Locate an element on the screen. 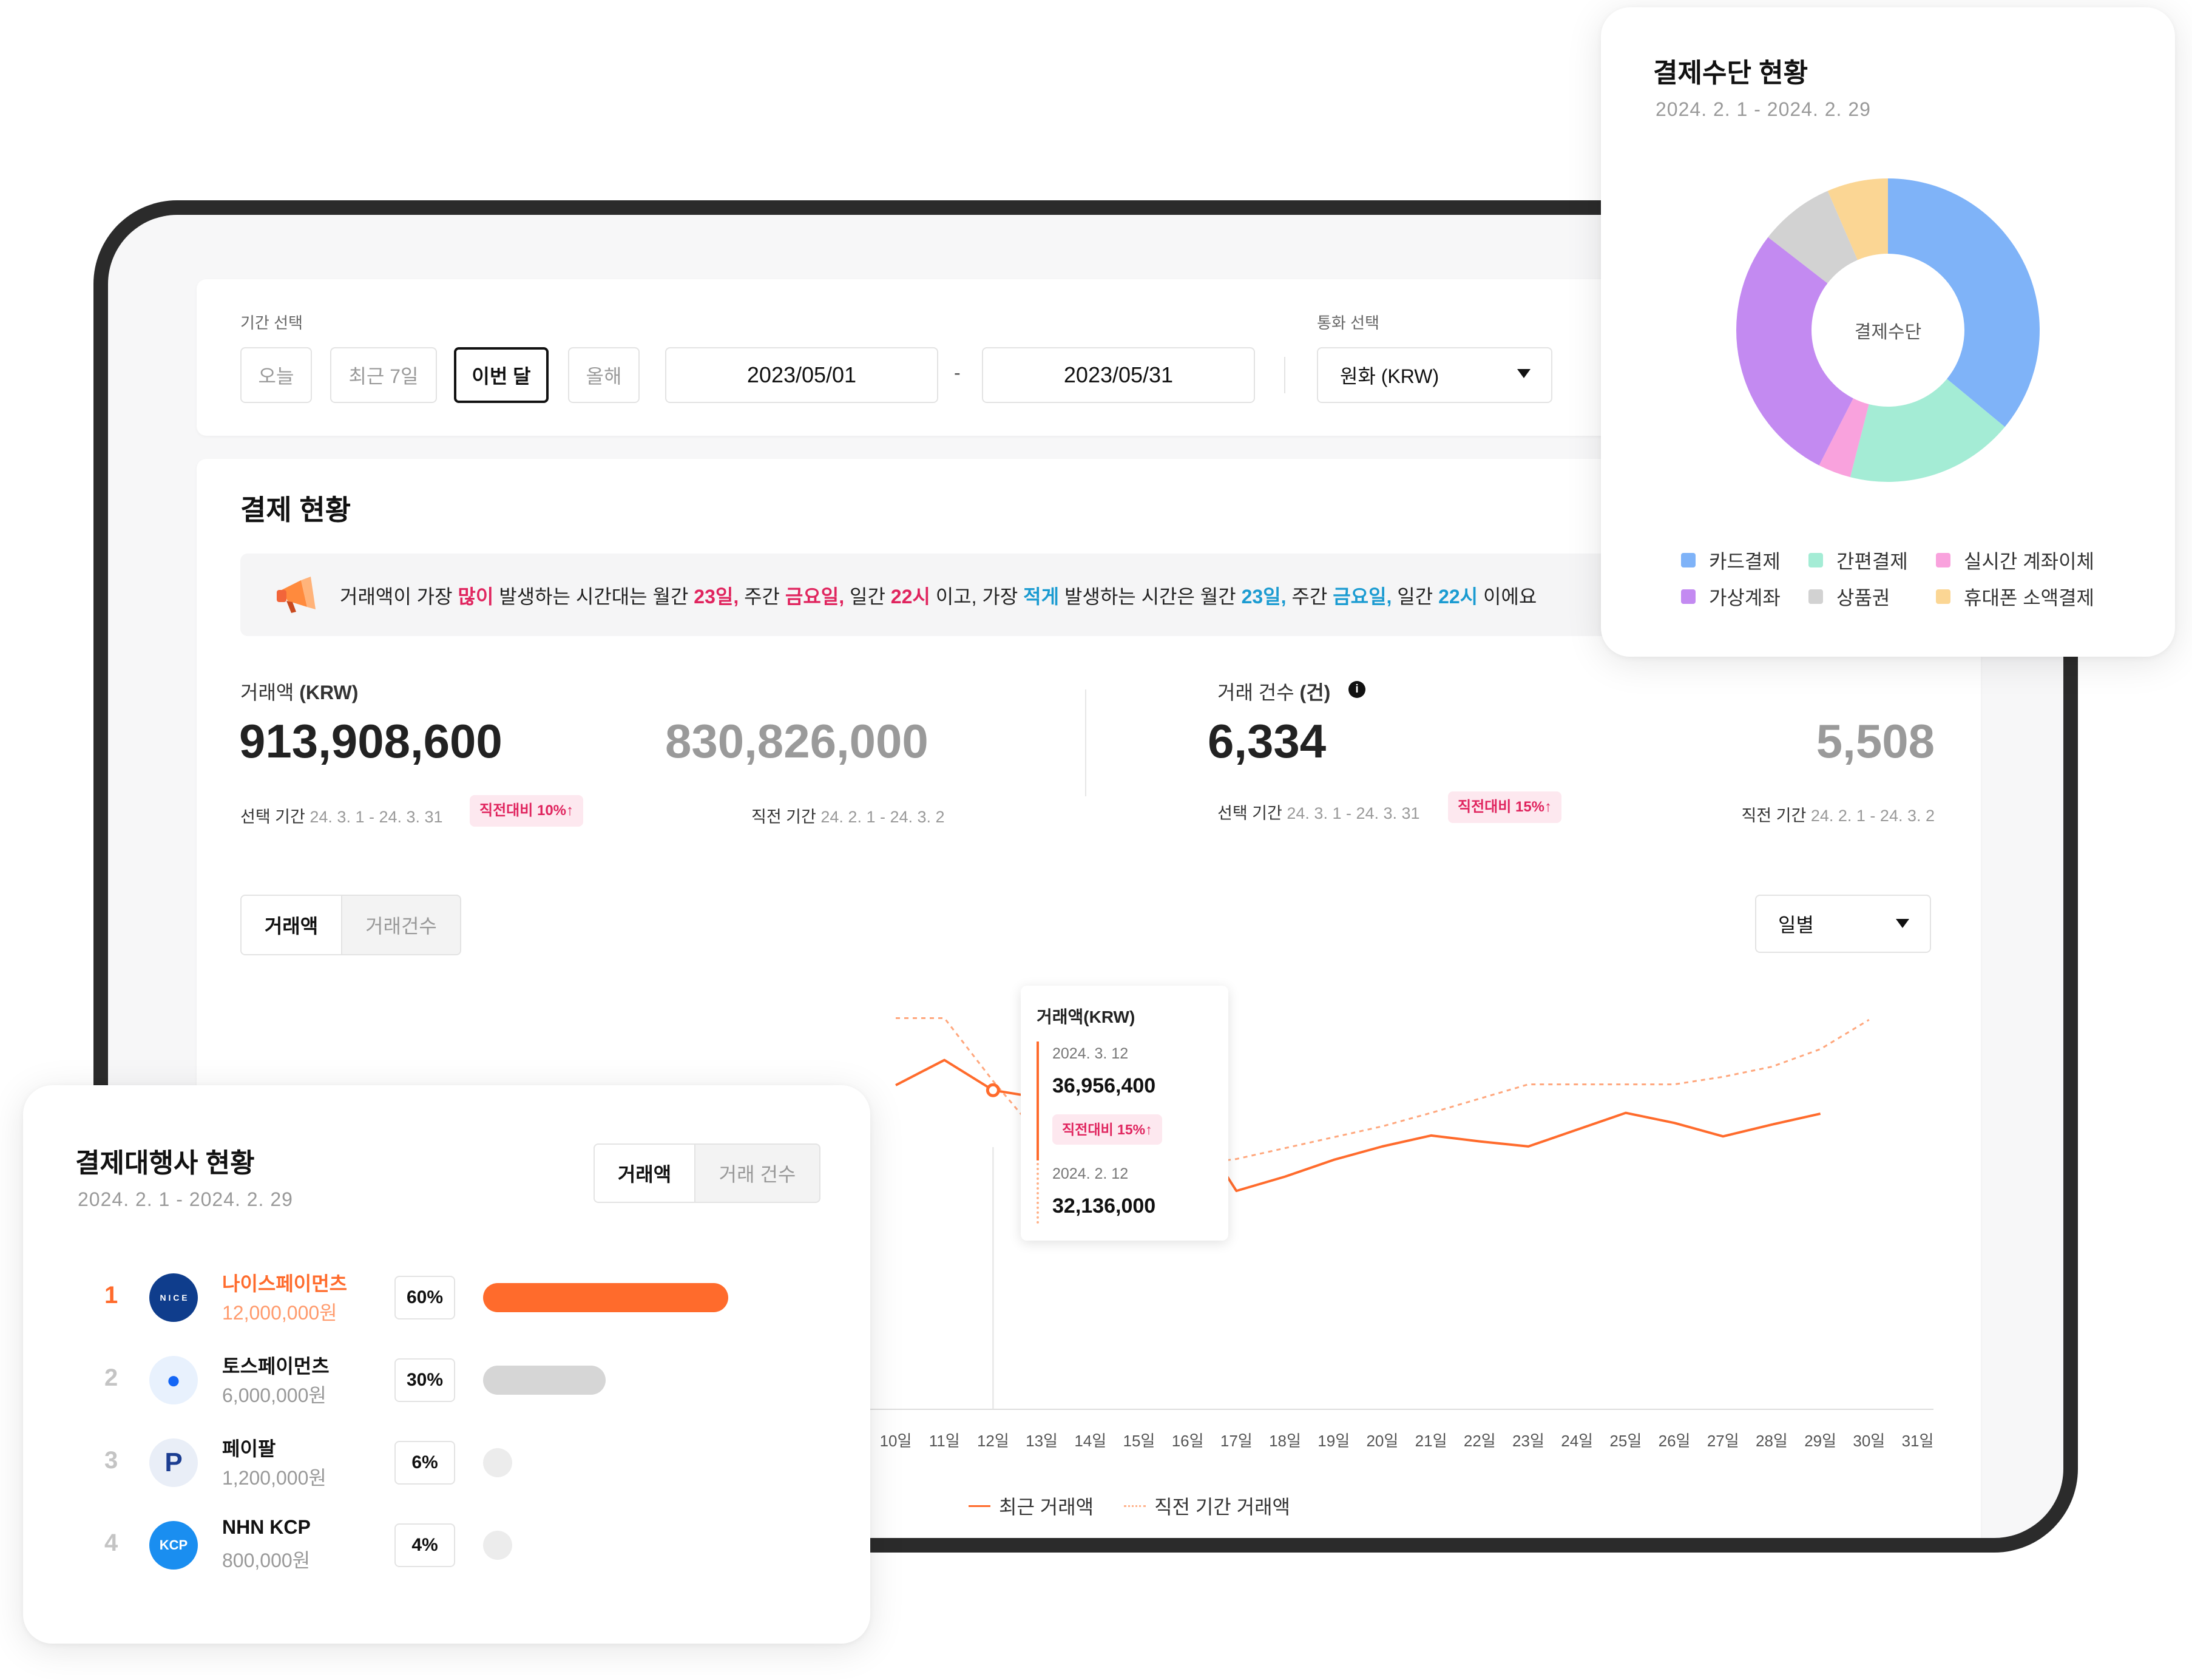 This screenshot has height=1680, width=2192. start-date-input: 2023/05/01 is located at coordinates (801, 375).